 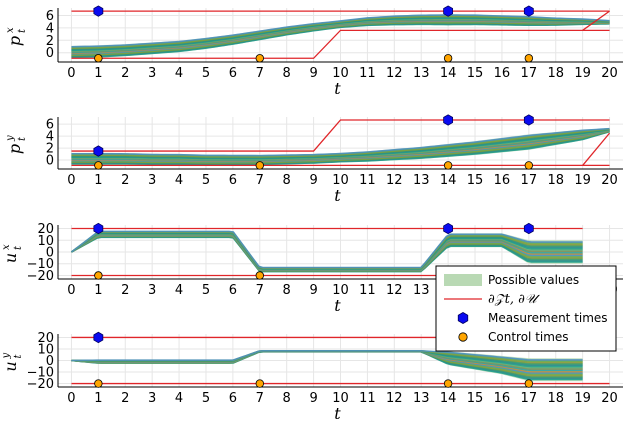 I want to click on trajectory-line, so click(x=326, y=249).